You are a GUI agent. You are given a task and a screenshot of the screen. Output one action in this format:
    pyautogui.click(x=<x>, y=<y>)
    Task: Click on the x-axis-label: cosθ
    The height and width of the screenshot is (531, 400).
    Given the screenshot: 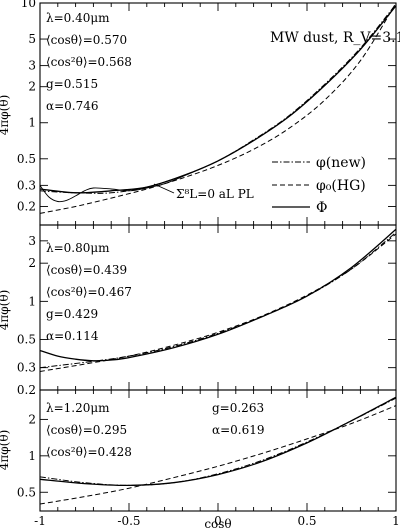 What is the action you would take?
    pyautogui.click(x=217, y=524)
    